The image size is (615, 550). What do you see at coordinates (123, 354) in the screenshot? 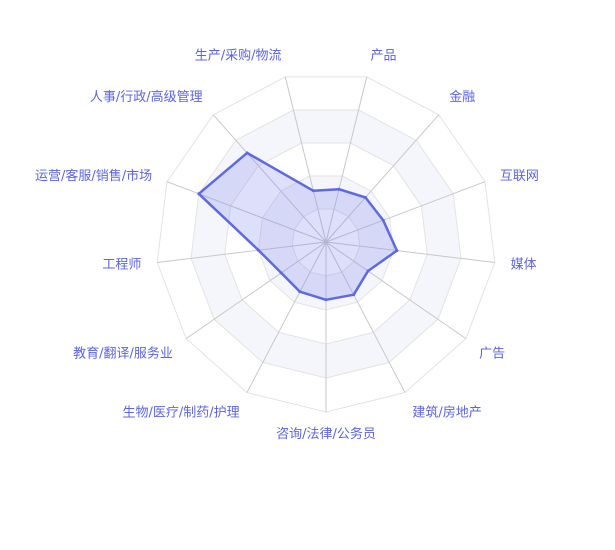
I see `radar-indicator-label-8: 教育/翻译/服务业` at bounding box center [123, 354].